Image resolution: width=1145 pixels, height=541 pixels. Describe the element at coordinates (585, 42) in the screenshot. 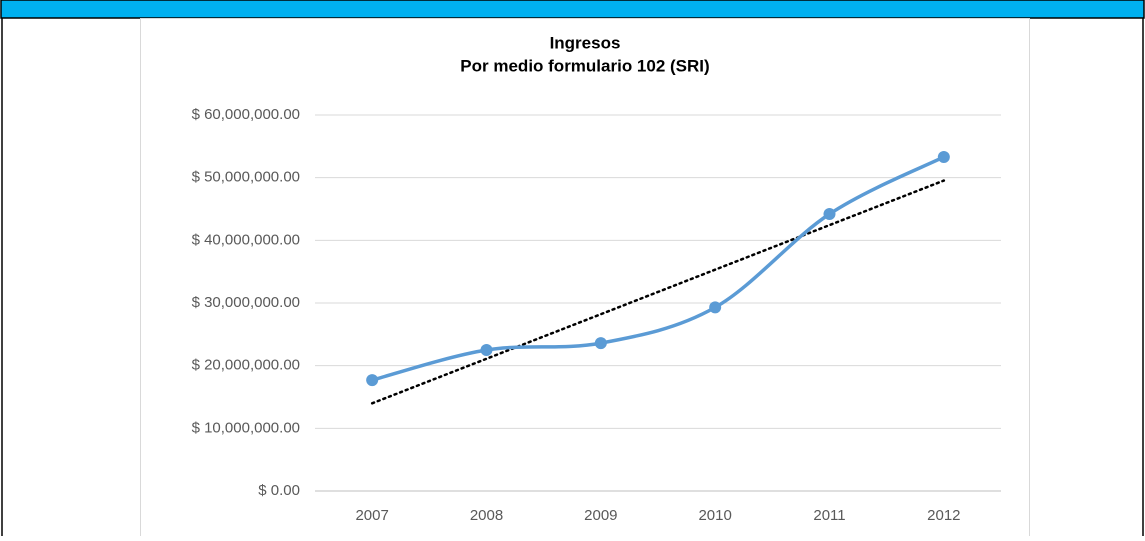

I see `chart-title: Ingresos` at that location.